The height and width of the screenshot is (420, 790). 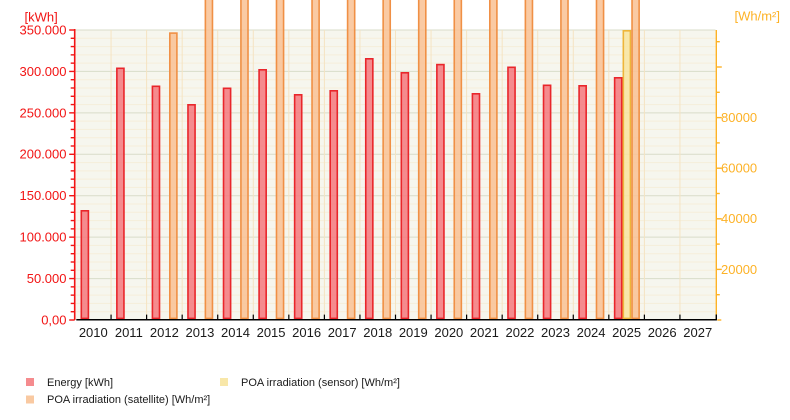 I want to click on svg-text: 2027, so click(x=697, y=332).